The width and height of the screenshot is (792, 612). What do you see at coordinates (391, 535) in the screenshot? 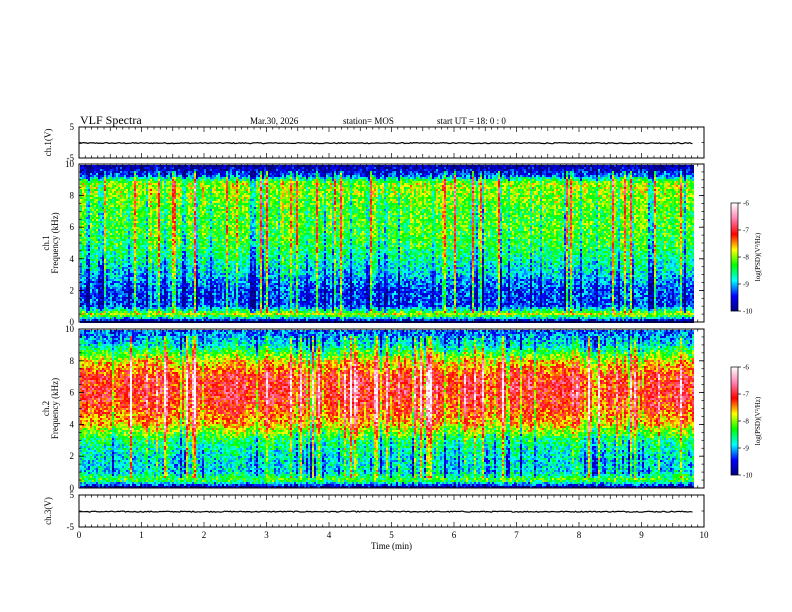
I see `x-tick-label: 5` at bounding box center [391, 535].